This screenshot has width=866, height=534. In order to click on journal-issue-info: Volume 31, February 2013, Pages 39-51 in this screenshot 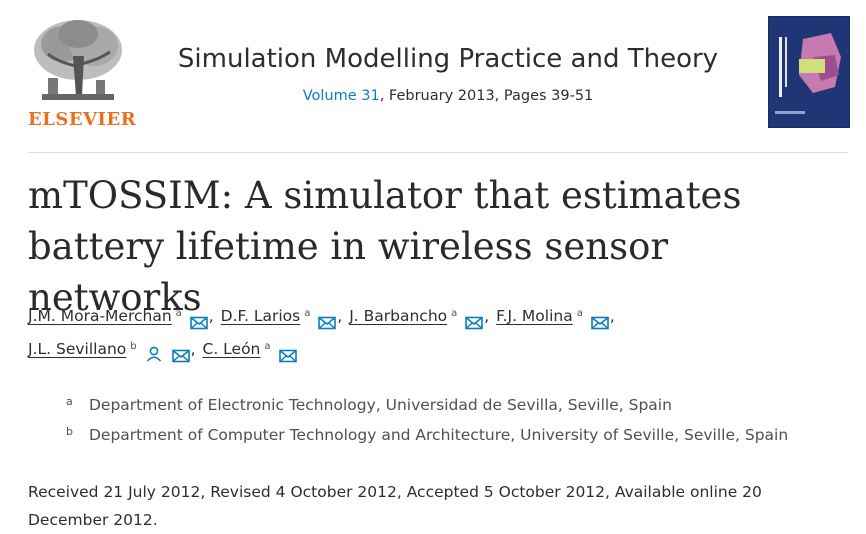, I will do `click(448, 96)`.